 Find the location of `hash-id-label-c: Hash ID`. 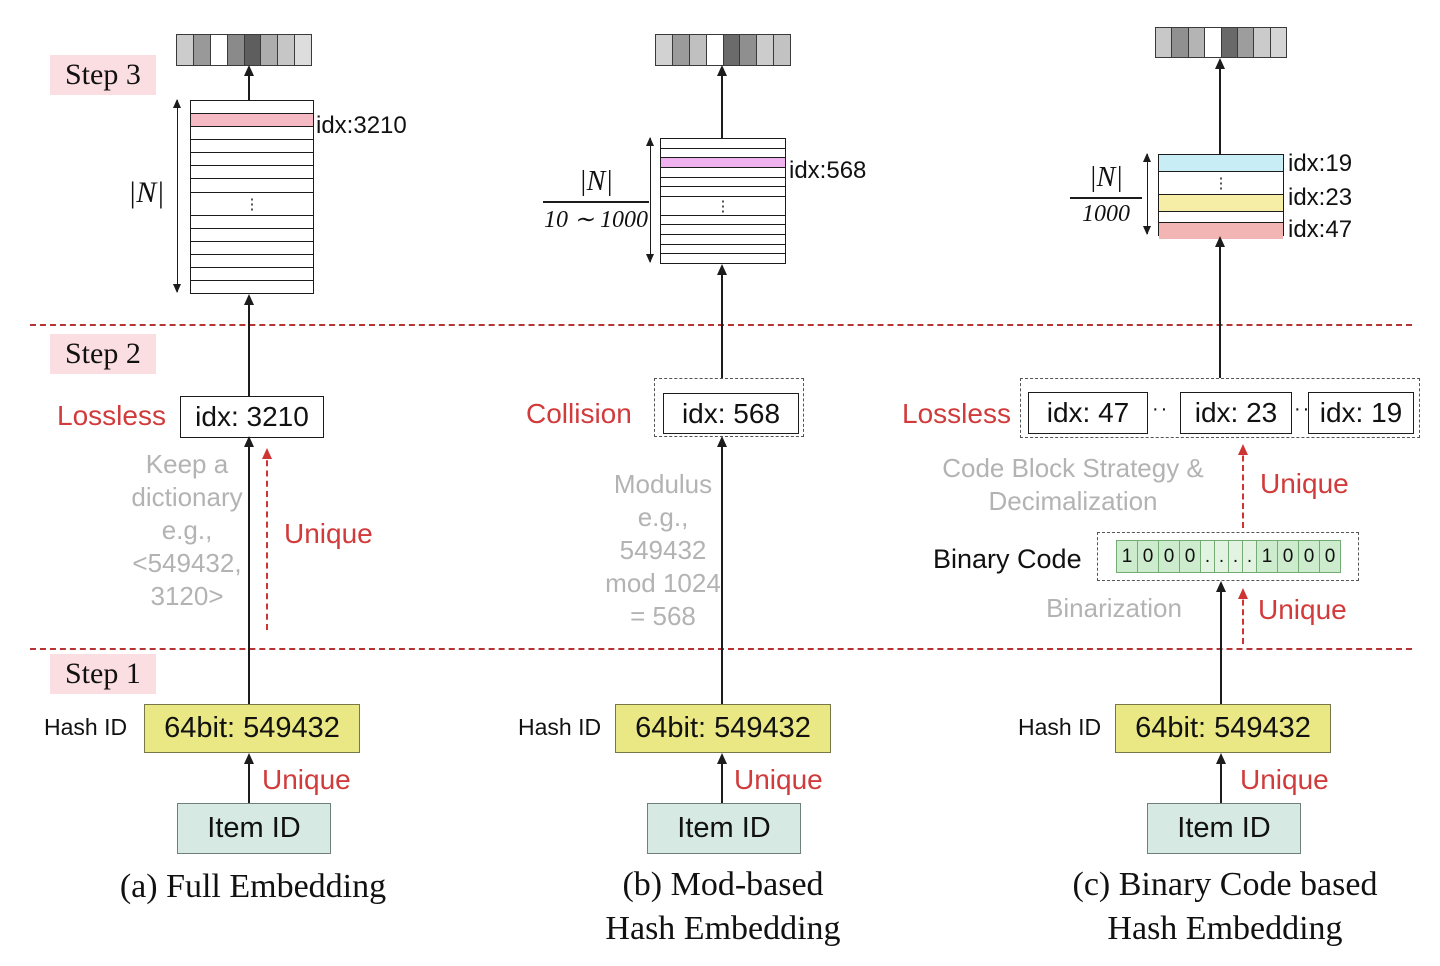

hash-id-label-c: Hash ID is located at coordinates (1060, 727).